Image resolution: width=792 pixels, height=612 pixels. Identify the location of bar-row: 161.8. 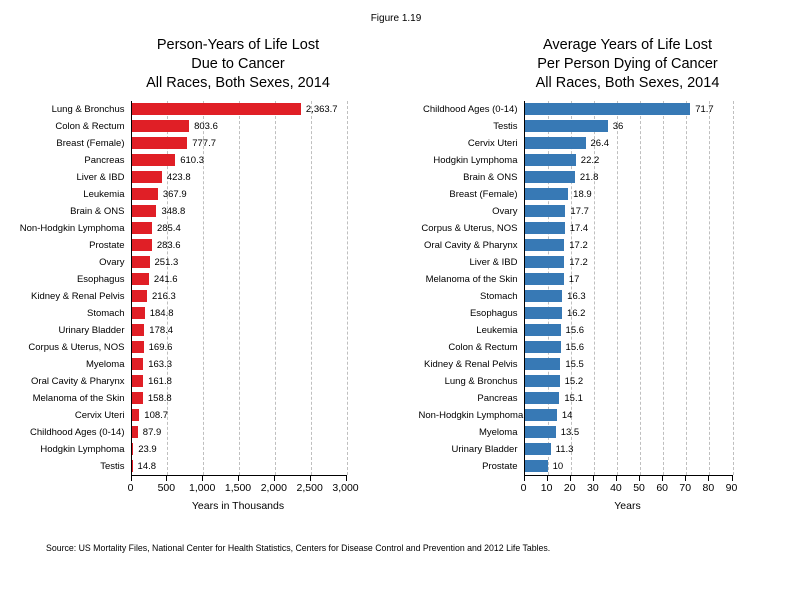
(239, 381).